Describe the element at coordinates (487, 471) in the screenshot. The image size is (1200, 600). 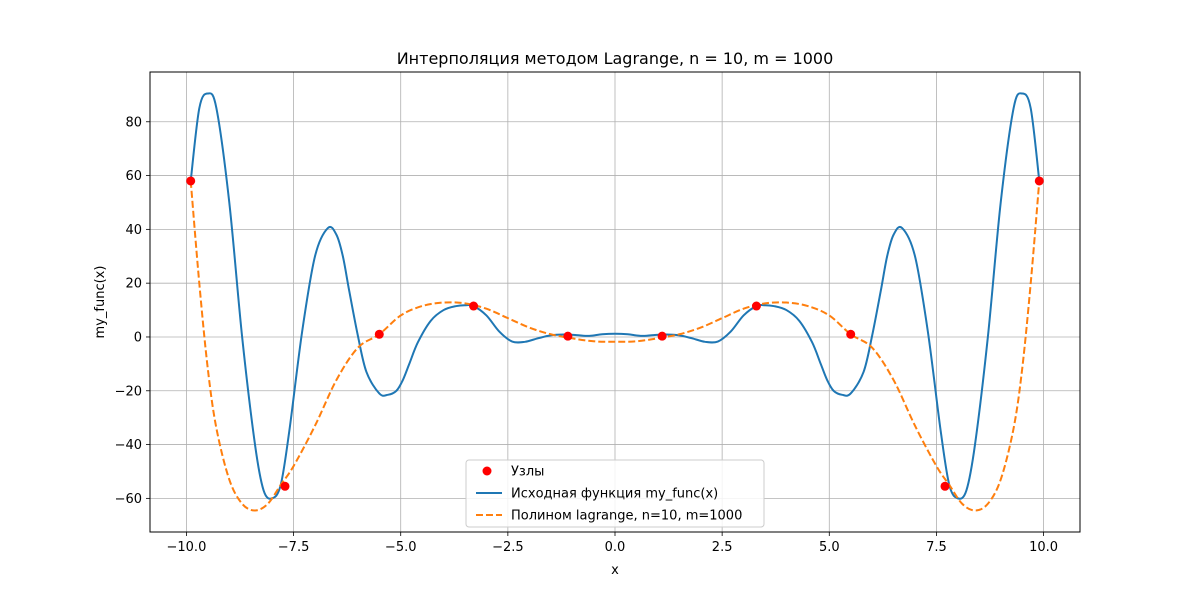
I see `legend-marker-nodes` at that location.